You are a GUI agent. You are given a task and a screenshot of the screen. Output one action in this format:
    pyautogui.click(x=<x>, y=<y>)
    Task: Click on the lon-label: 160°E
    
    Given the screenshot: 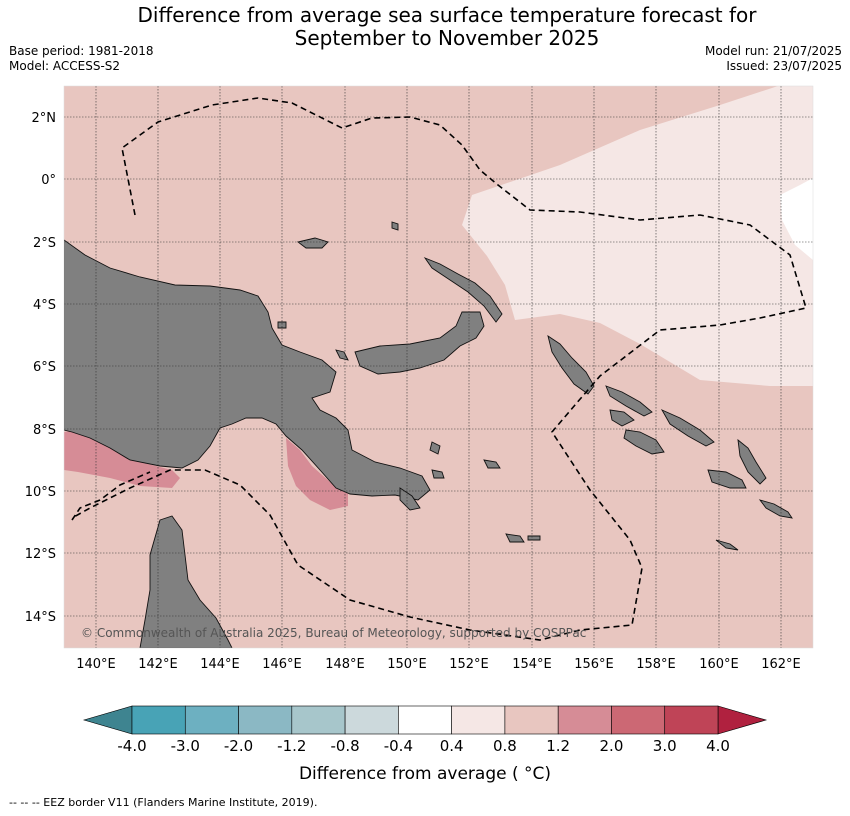 What is the action you would take?
    pyautogui.click(x=719, y=664)
    